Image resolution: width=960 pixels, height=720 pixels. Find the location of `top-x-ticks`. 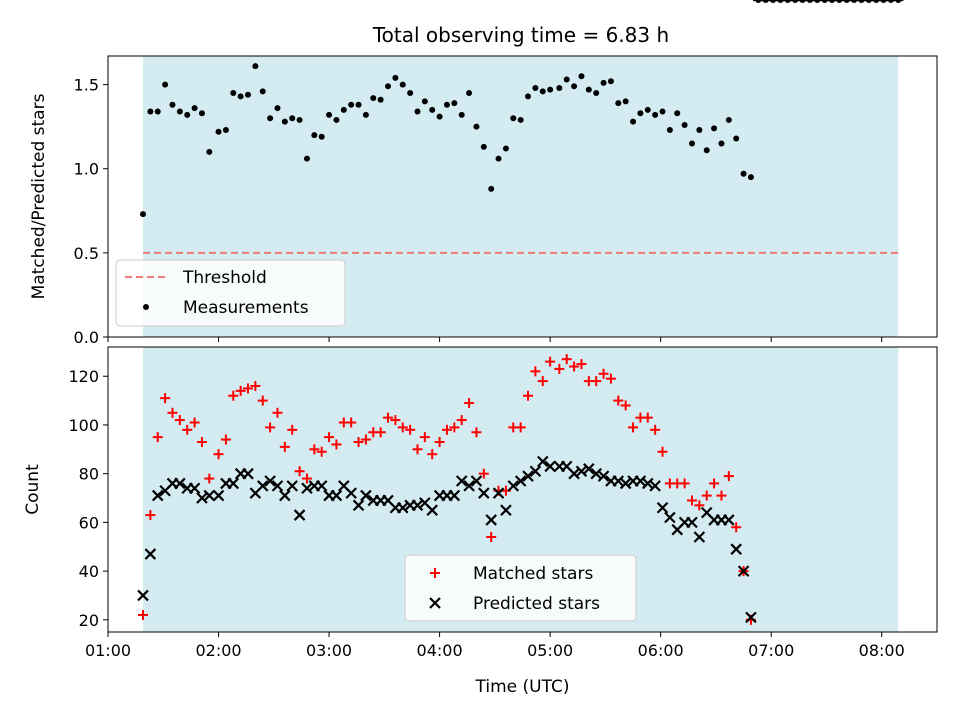

top-x-ticks is located at coordinates (495, 339).